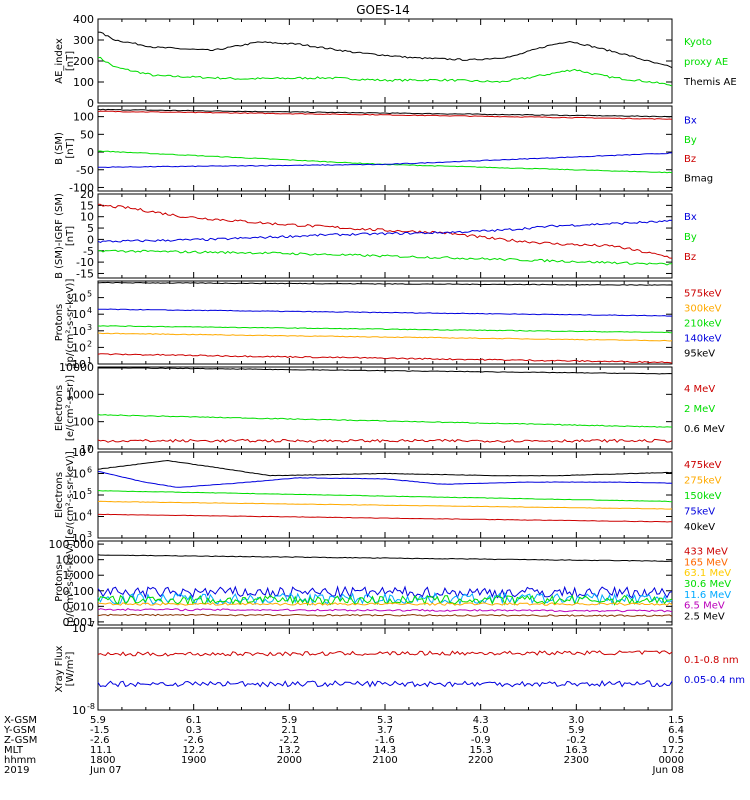  I want to click on xaxis-value: 0.3, so click(194, 730).